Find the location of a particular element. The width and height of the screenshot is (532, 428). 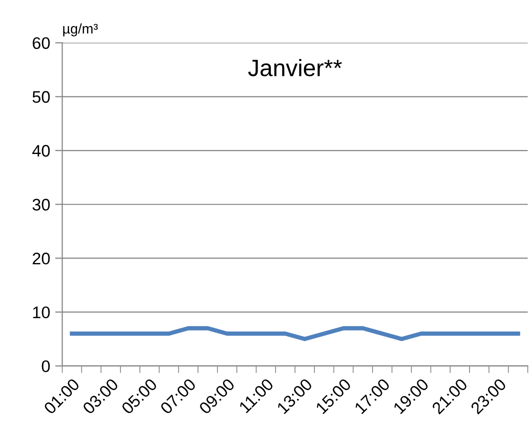

y-tick-label: 60 is located at coordinates (41, 43).